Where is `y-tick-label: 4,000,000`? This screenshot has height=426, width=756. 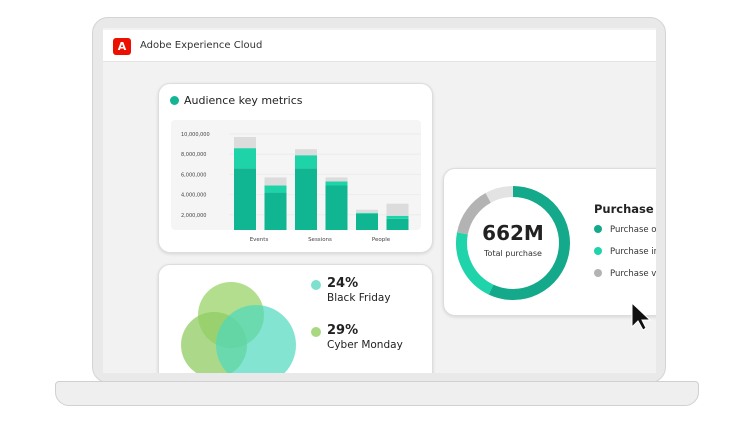 y-tick-label: 4,000,000 is located at coordinates (193, 196).